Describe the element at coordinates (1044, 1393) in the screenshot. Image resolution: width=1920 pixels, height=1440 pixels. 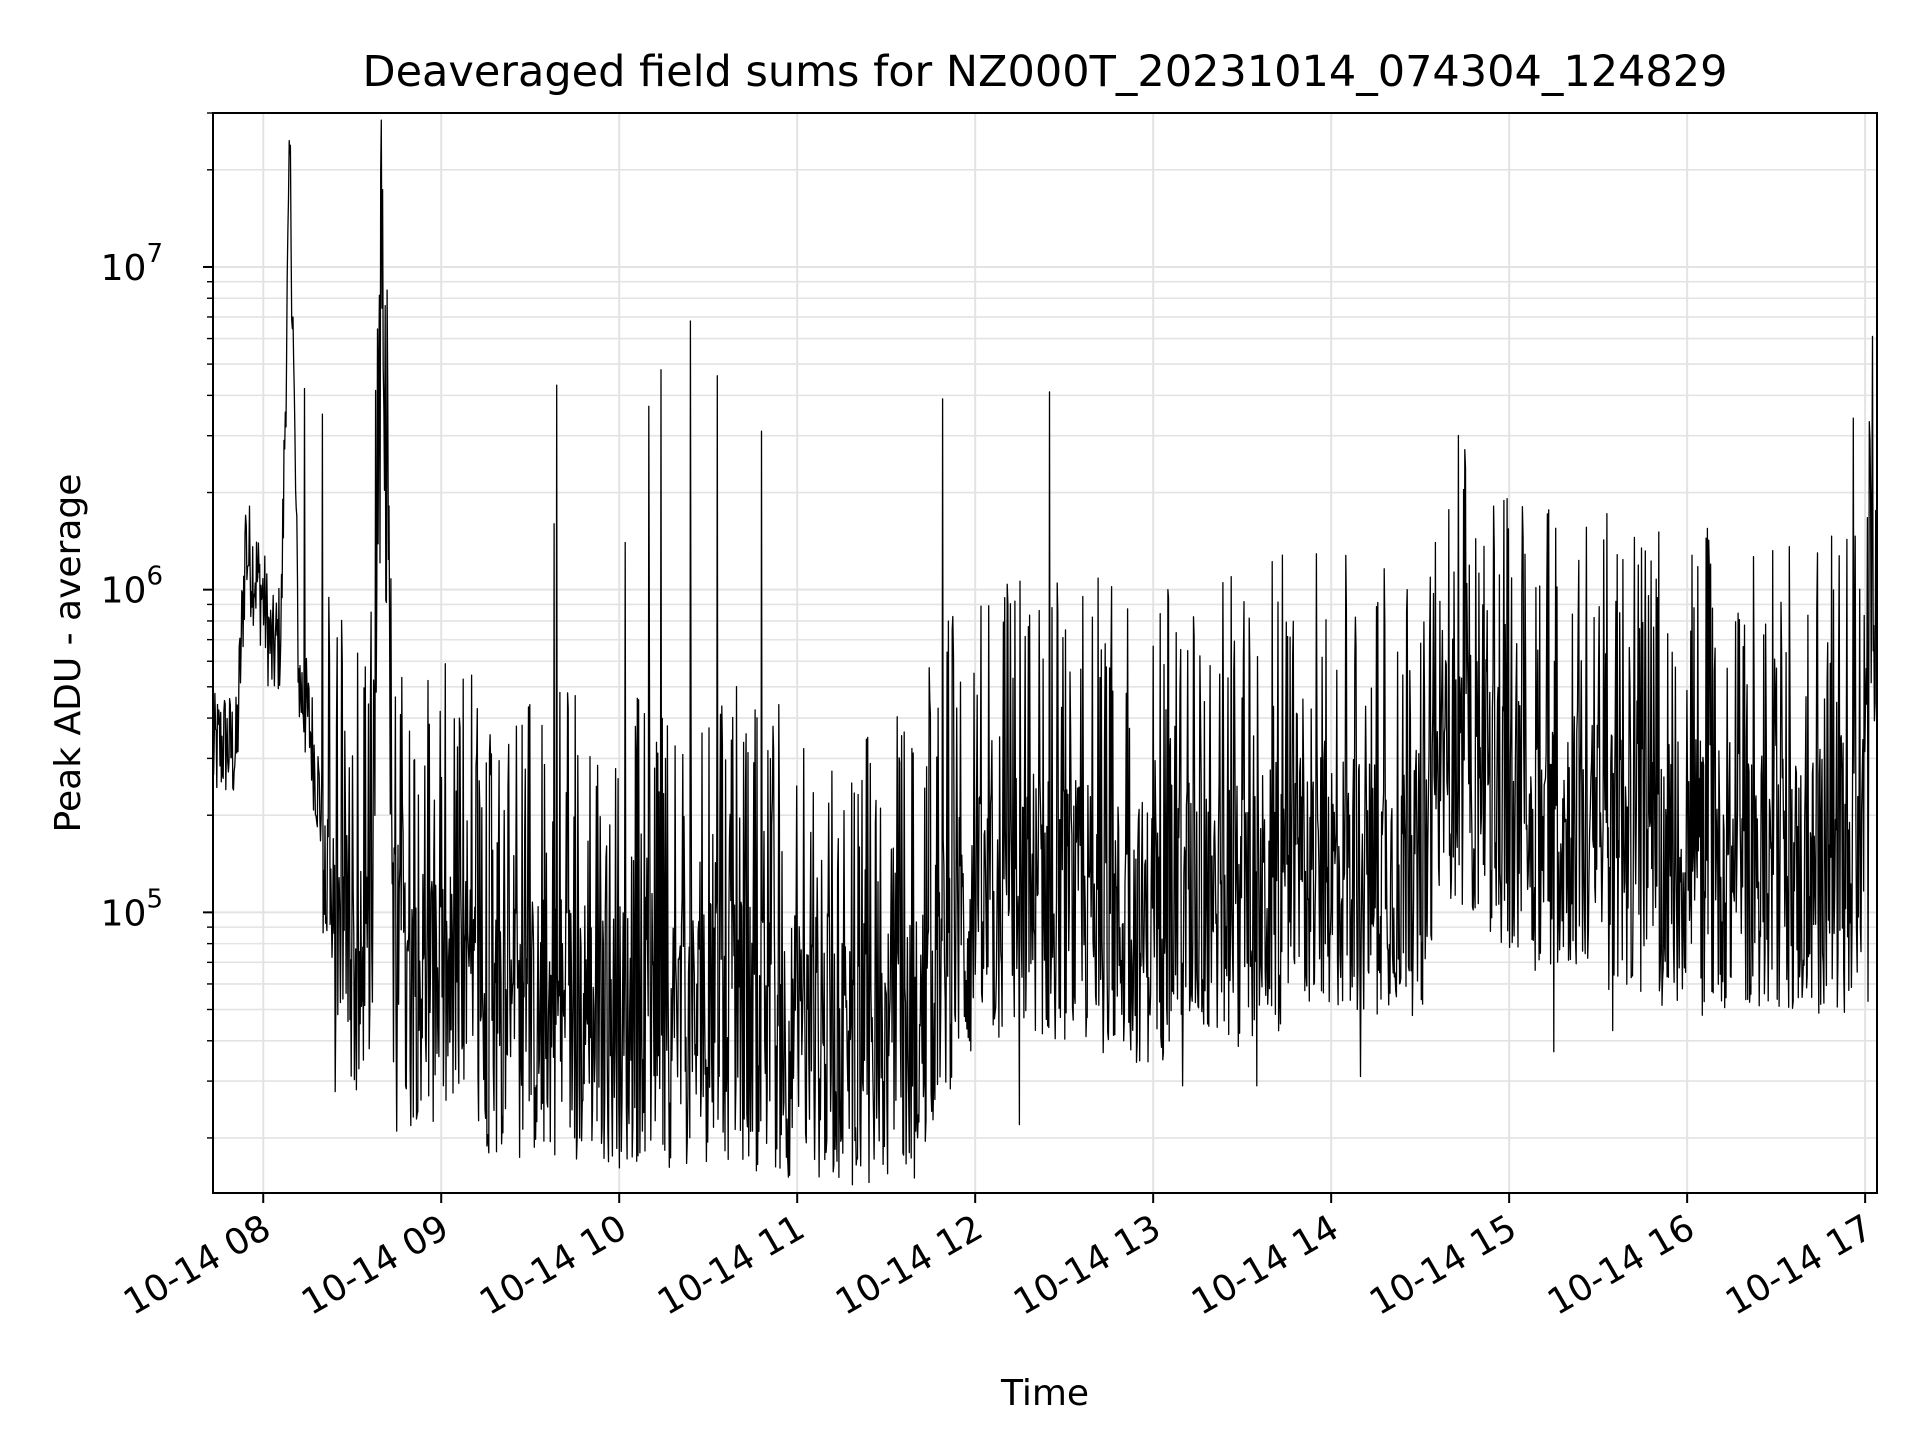
I see `x-axis-label: Time` at that location.